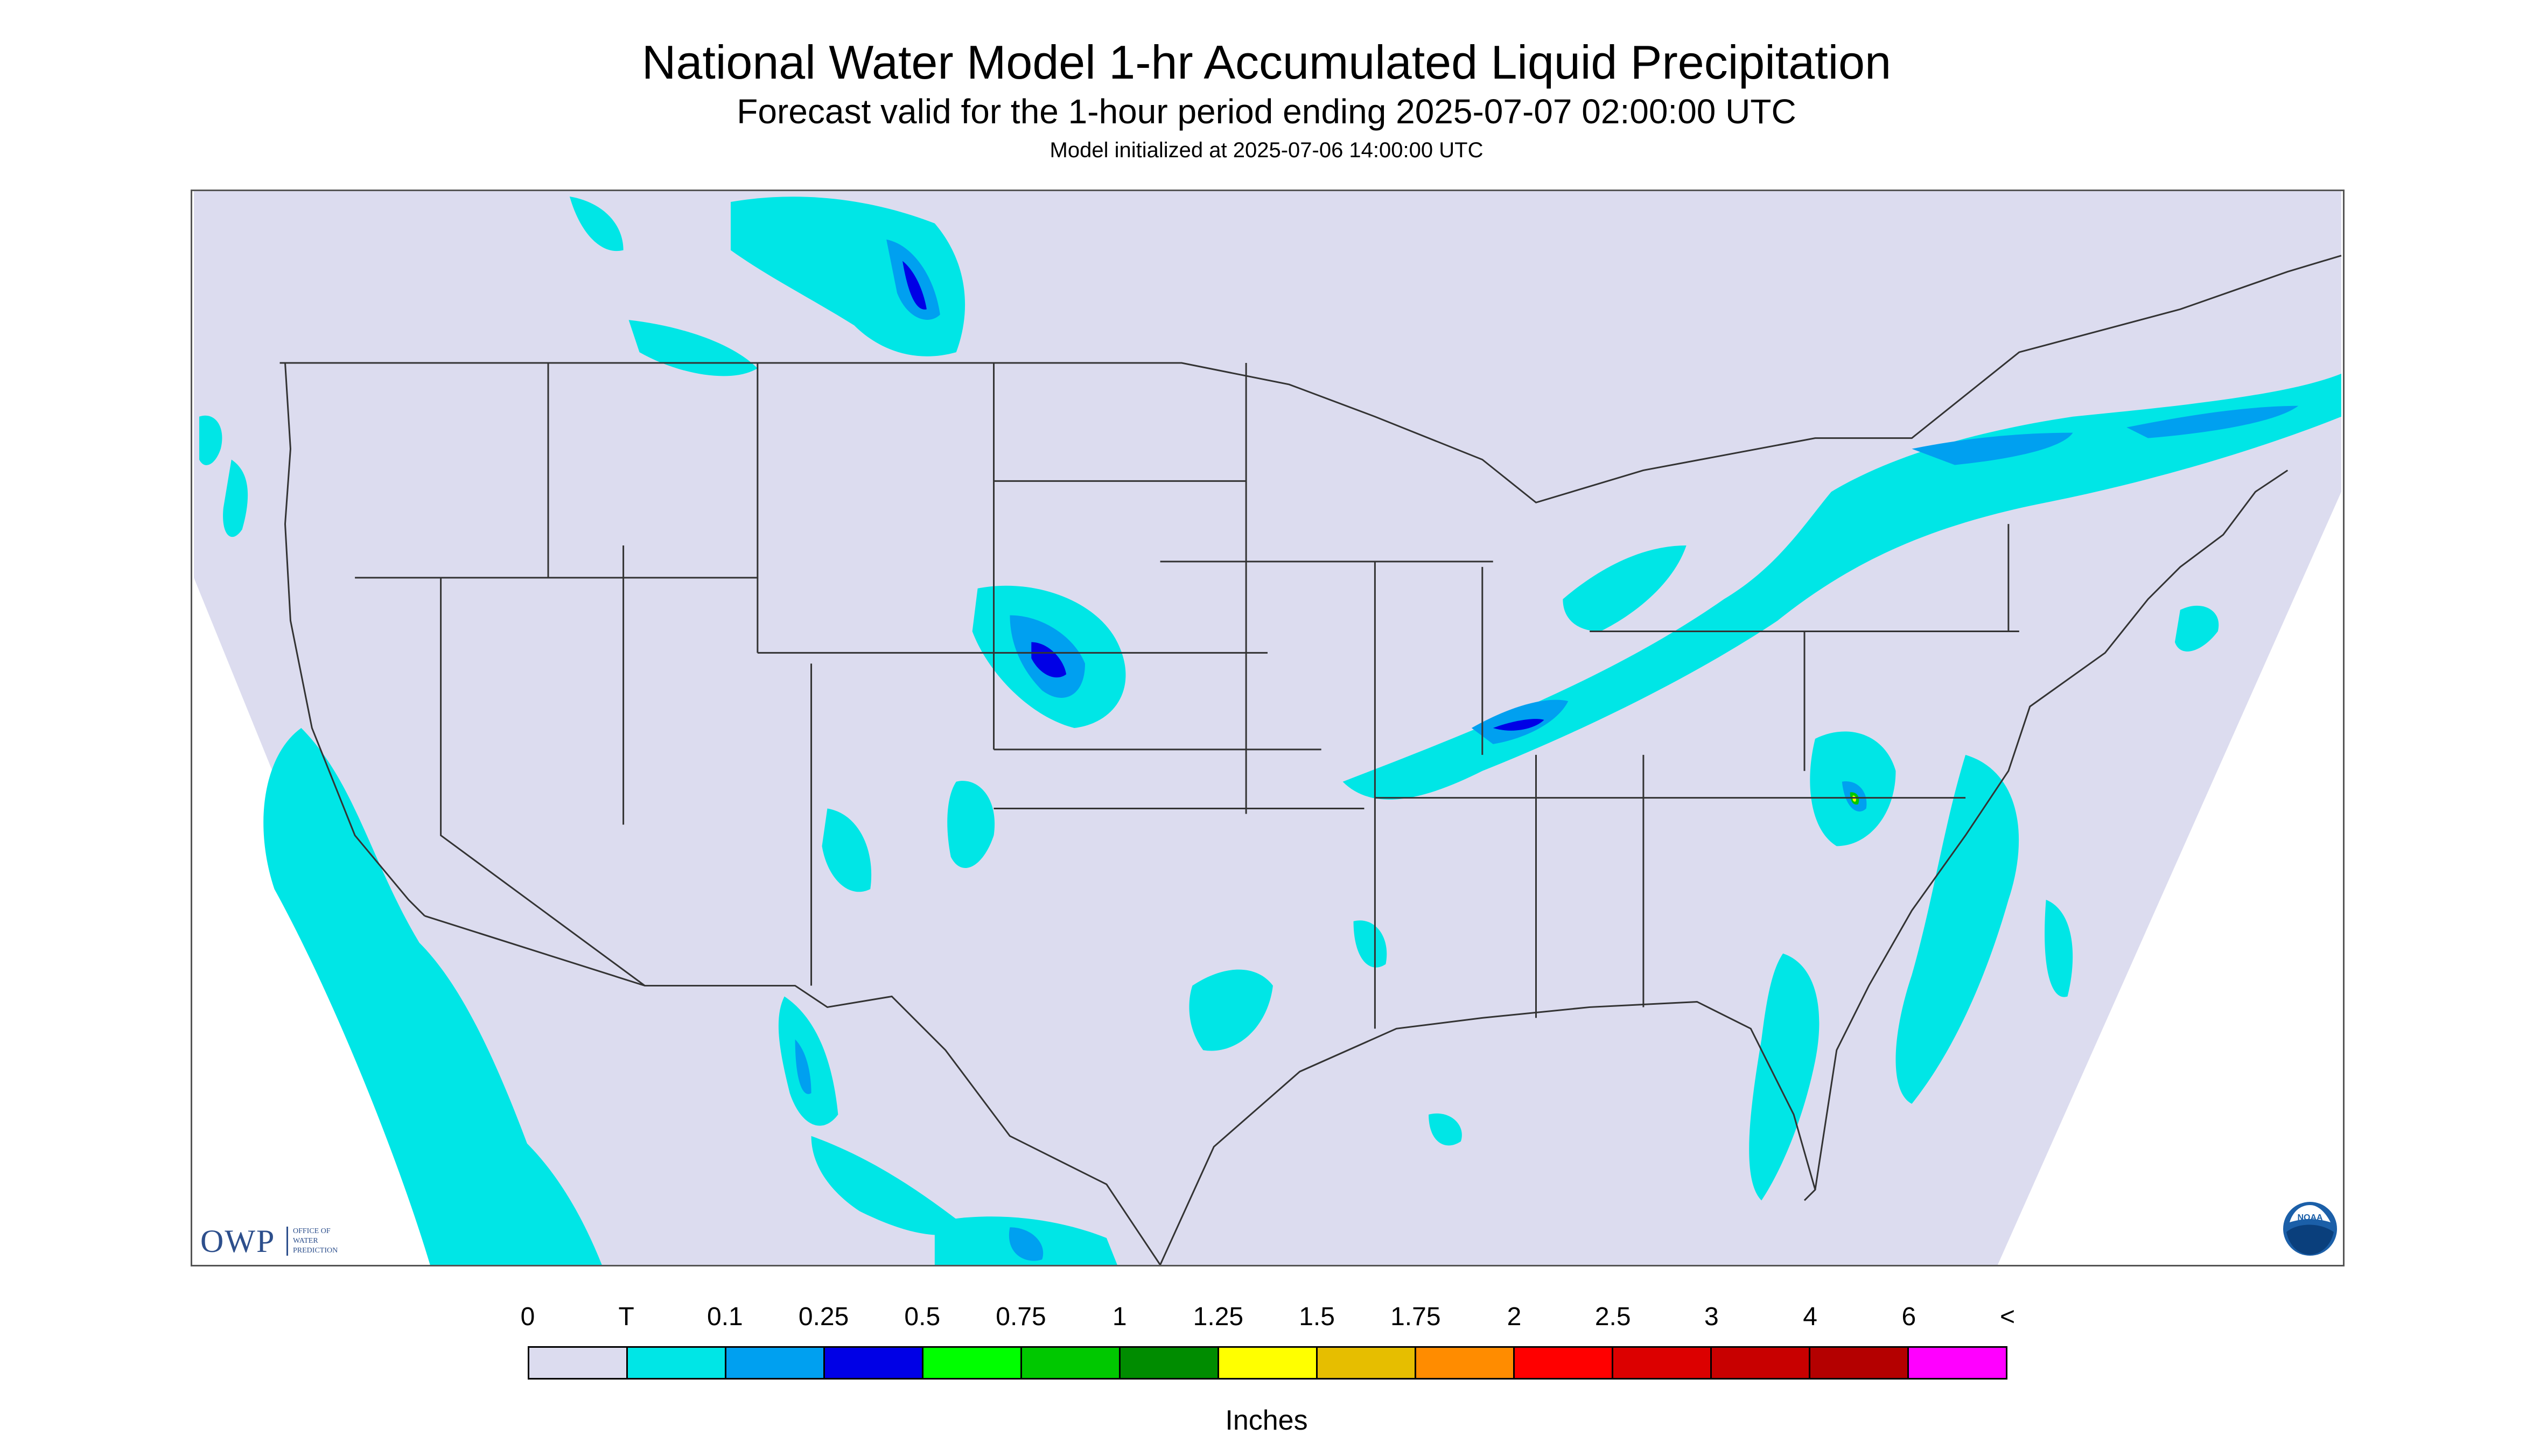 This screenshot has height=1456, width=2533. What do you see at coordinates (1711, 1317) in the screenshot?
I see `legend-label: 3` at bounding box center [1711, 1317].